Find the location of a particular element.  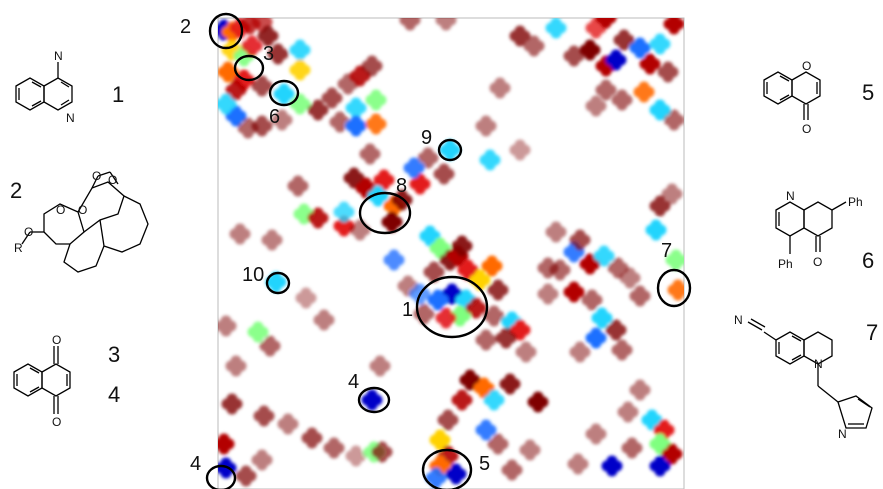

marker-label: 10 is located at coordinates (253, 275).